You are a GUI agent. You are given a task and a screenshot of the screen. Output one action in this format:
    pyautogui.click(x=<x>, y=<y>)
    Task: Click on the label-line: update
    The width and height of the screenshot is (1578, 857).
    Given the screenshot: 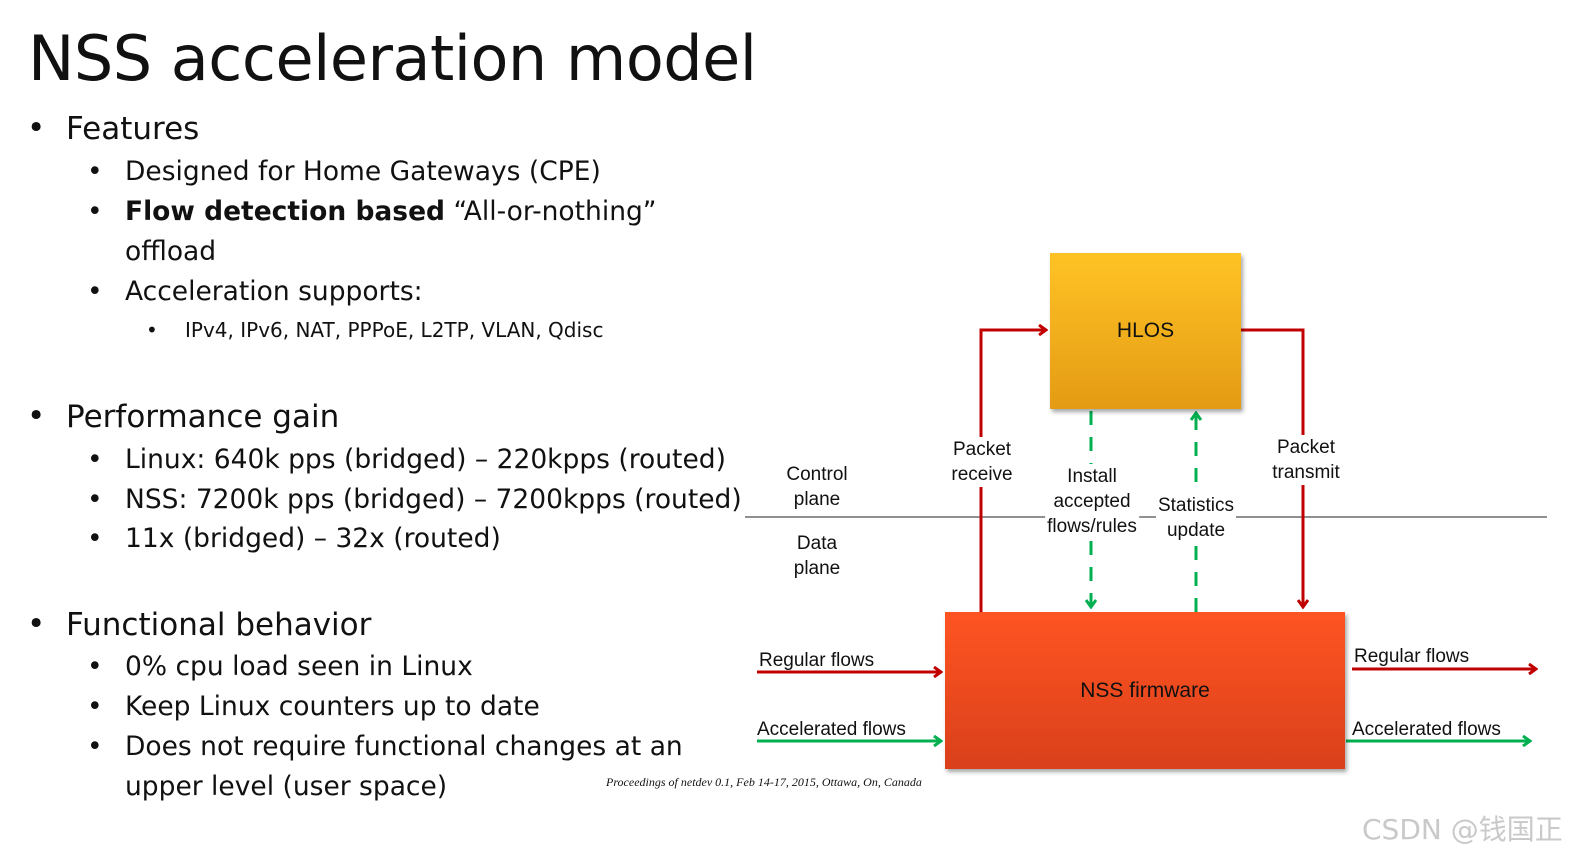 What is the action you would take?
    pyautogui.click(x=1196, y=530)
    